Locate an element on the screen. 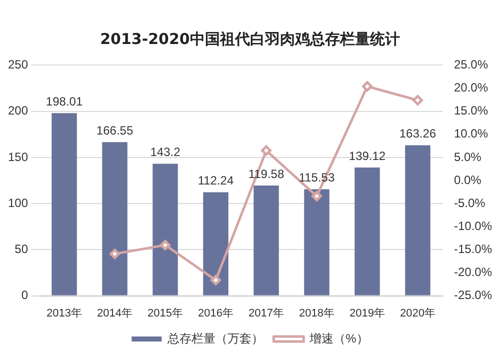 Image resolution: width=500 pixels, height=362 pixels. y-tick-label: 200 is located at coordinates (18, 111).